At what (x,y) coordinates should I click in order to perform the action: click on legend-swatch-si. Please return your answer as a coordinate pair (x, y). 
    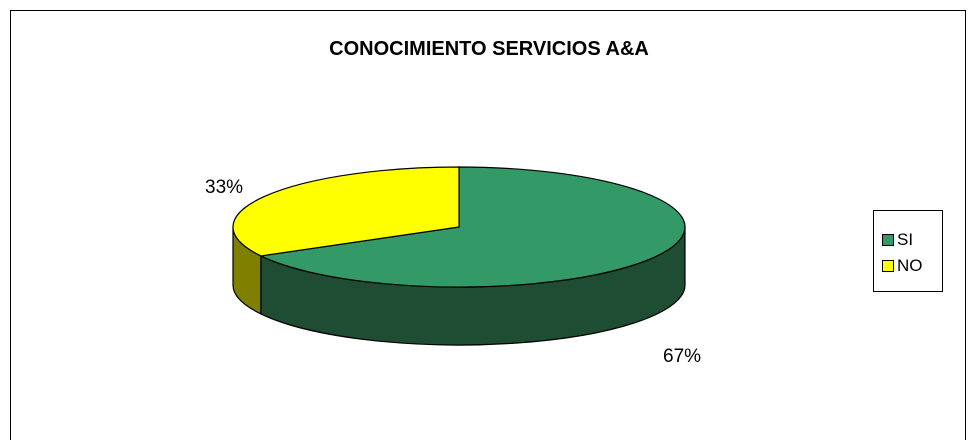
    Looking at the image, I should click on (888, 240).